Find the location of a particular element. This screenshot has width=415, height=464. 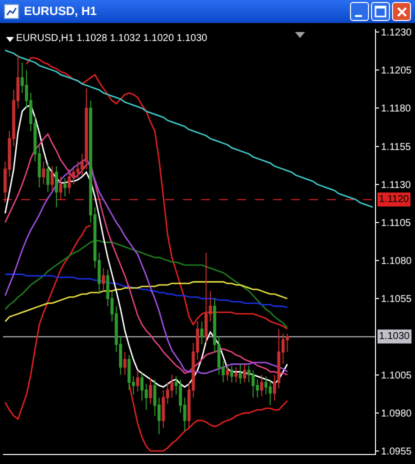

y-tick-label: 1.0955 is located at coordinates (396, 452).